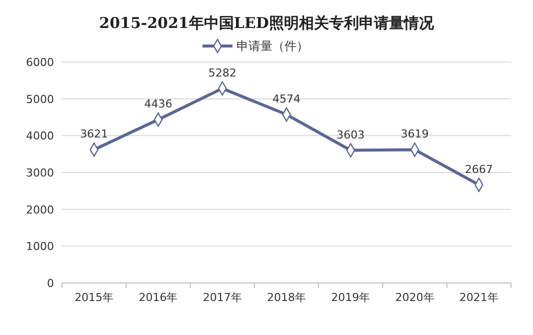  What do you see at coordinates (40, 136) in the screenshot?
I see `y-tick-label: 4000` at bounding box center [40, 136].